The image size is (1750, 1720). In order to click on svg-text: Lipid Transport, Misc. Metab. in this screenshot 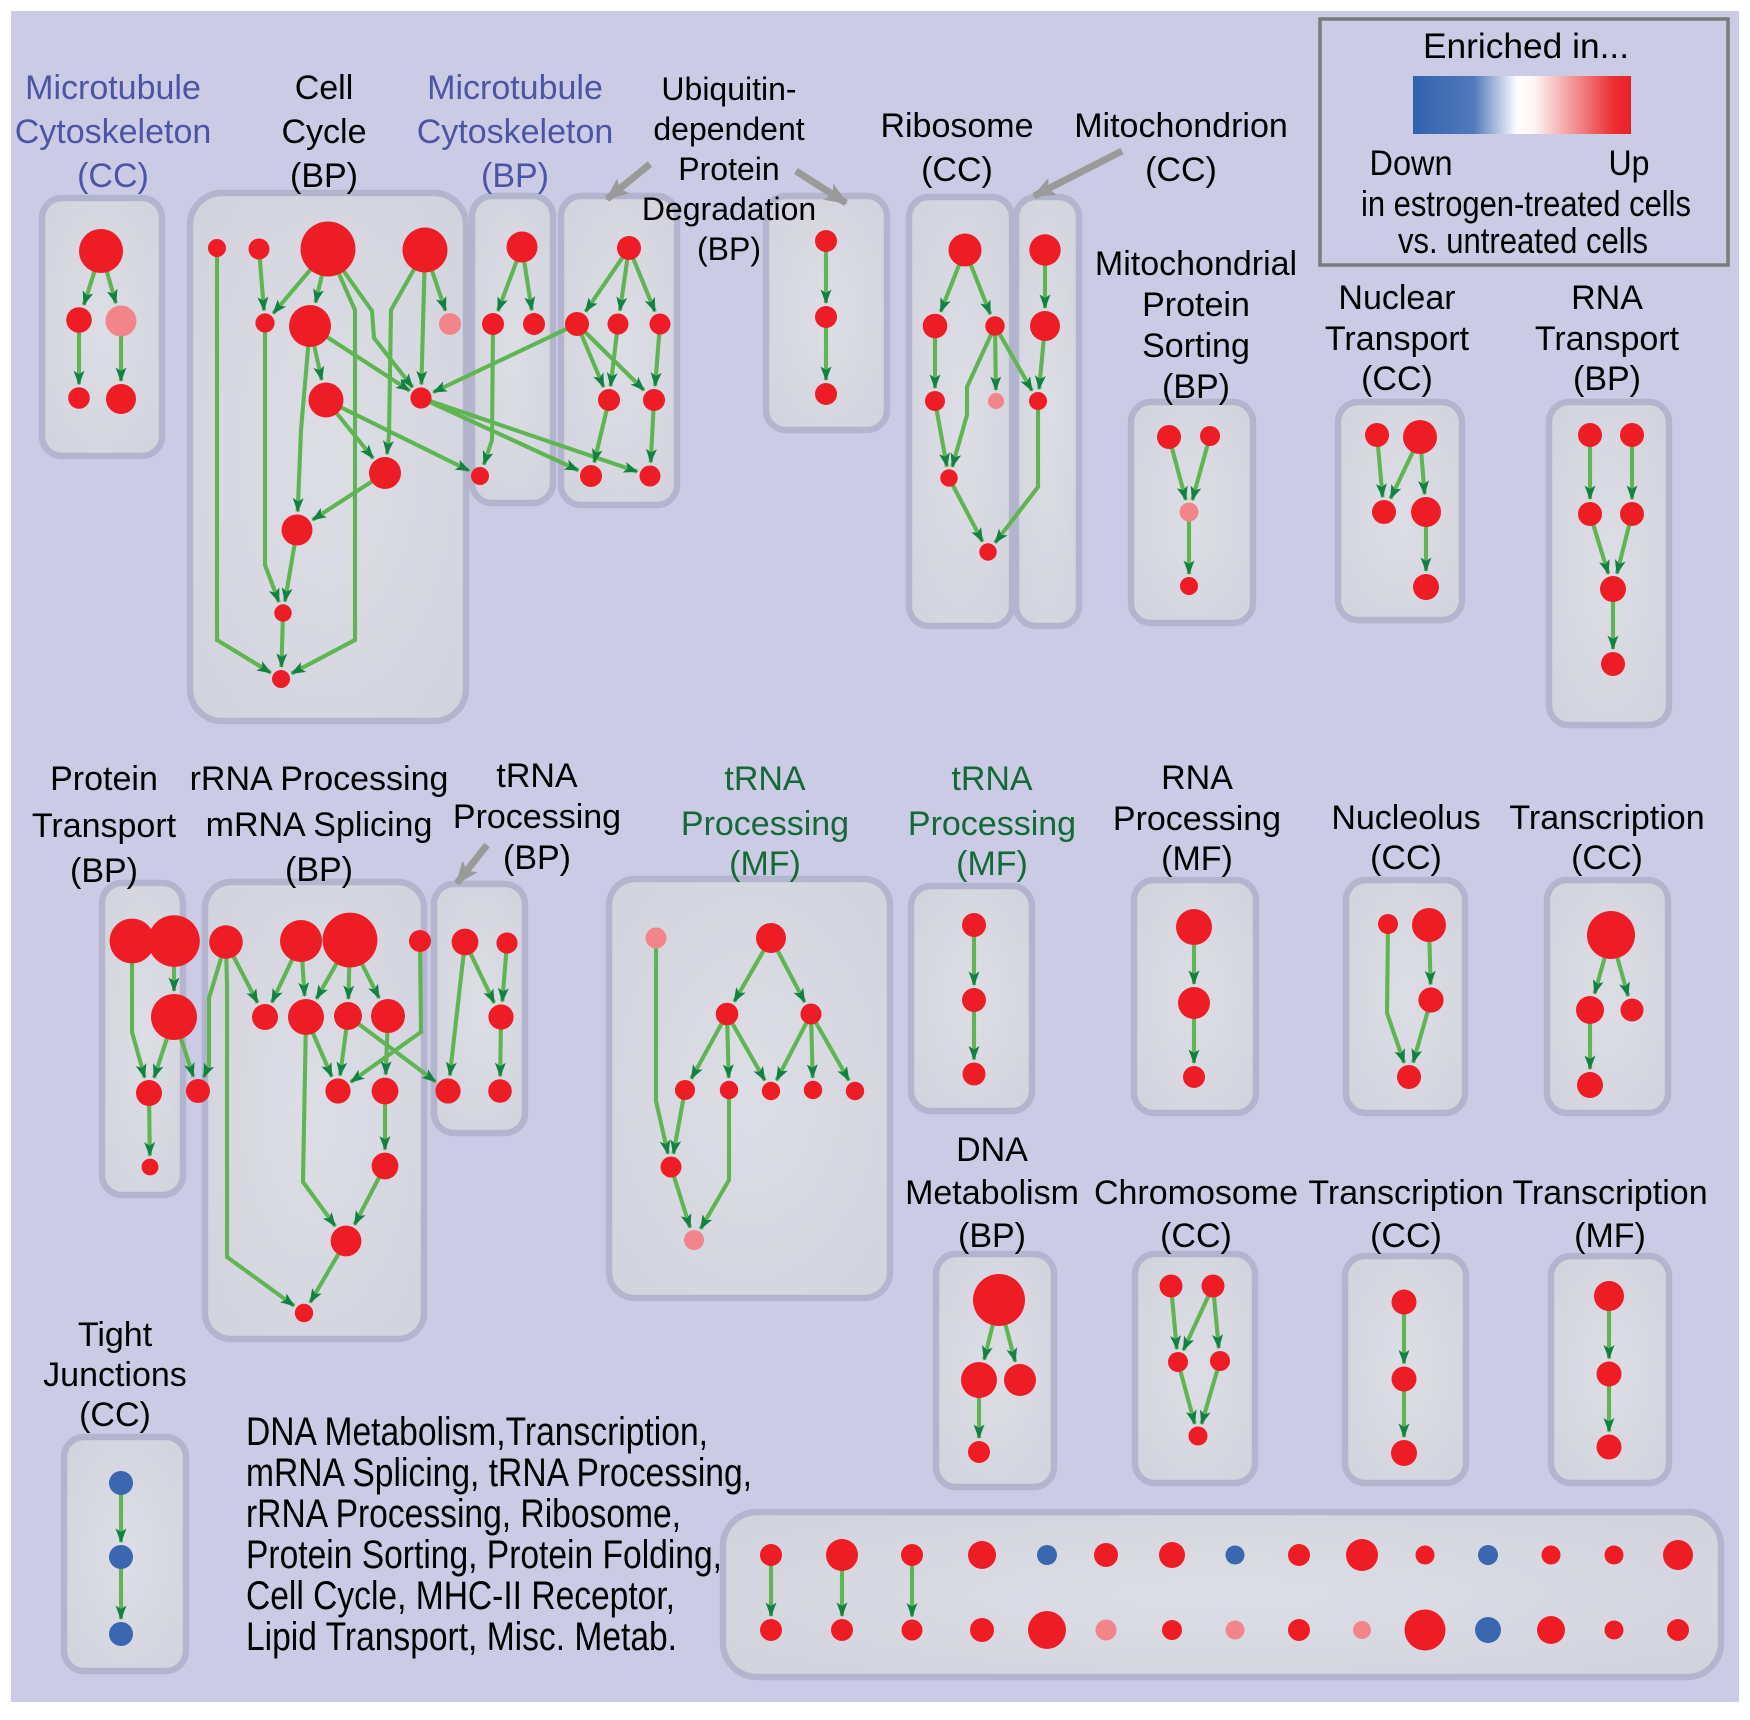, I will do `click(461, 1637)`.